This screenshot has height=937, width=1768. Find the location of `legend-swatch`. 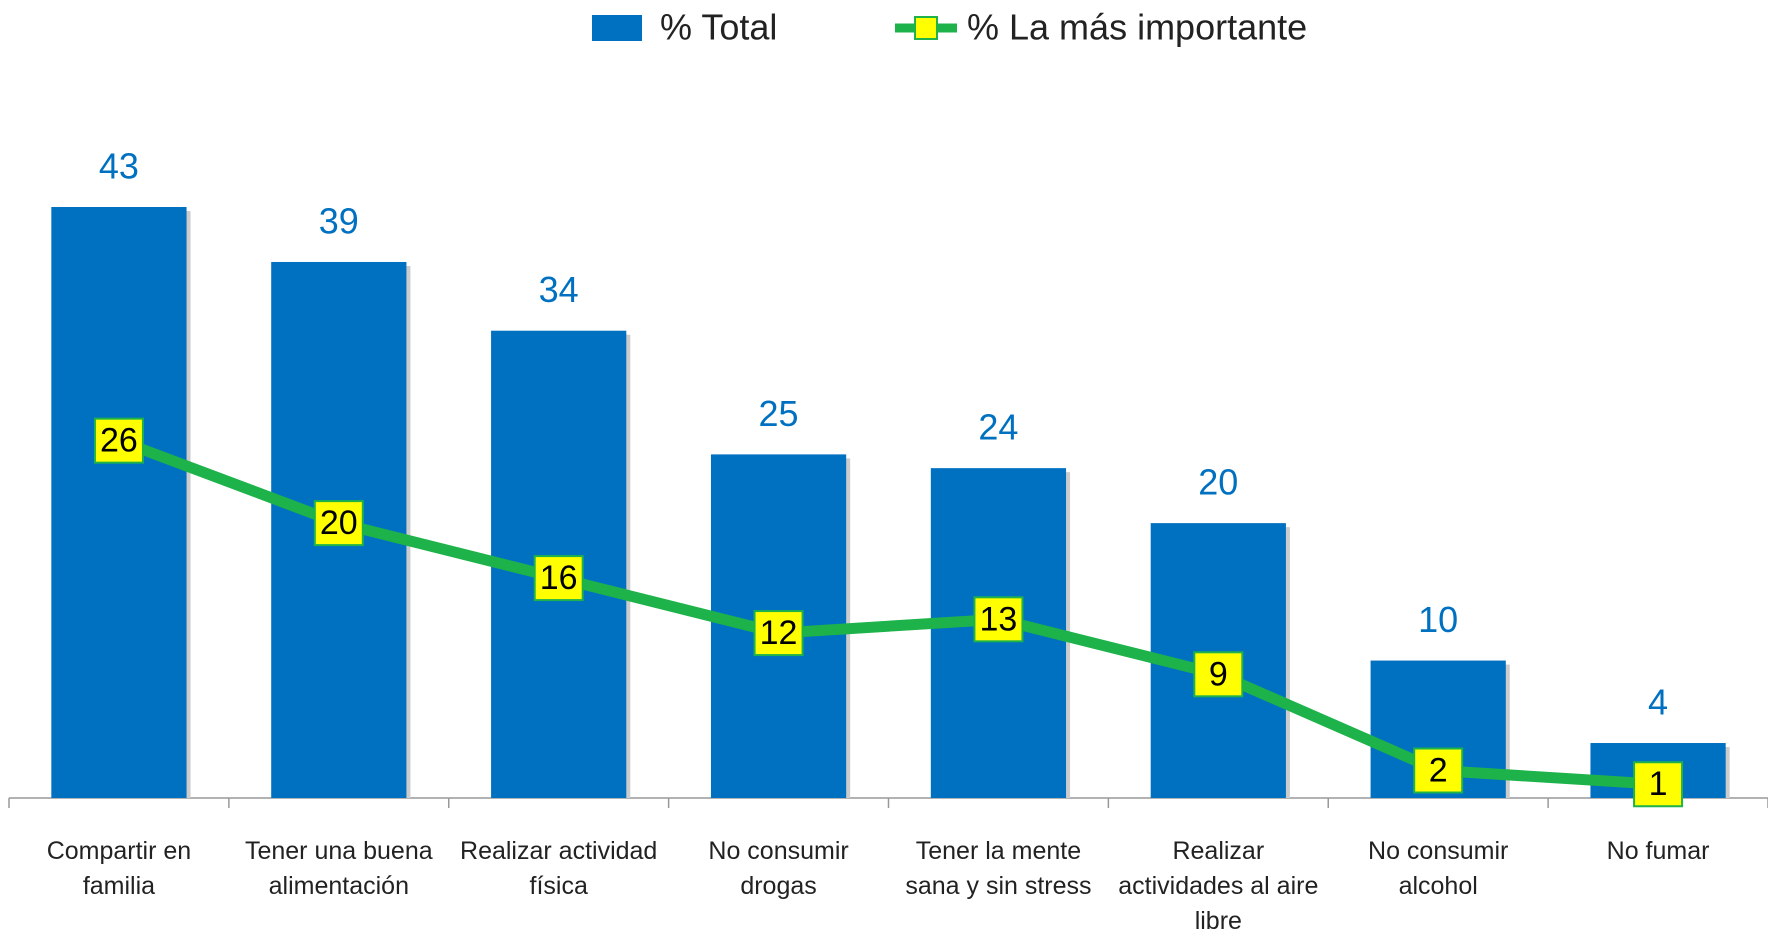

legend-swatch is located at coordinates (617, 28).